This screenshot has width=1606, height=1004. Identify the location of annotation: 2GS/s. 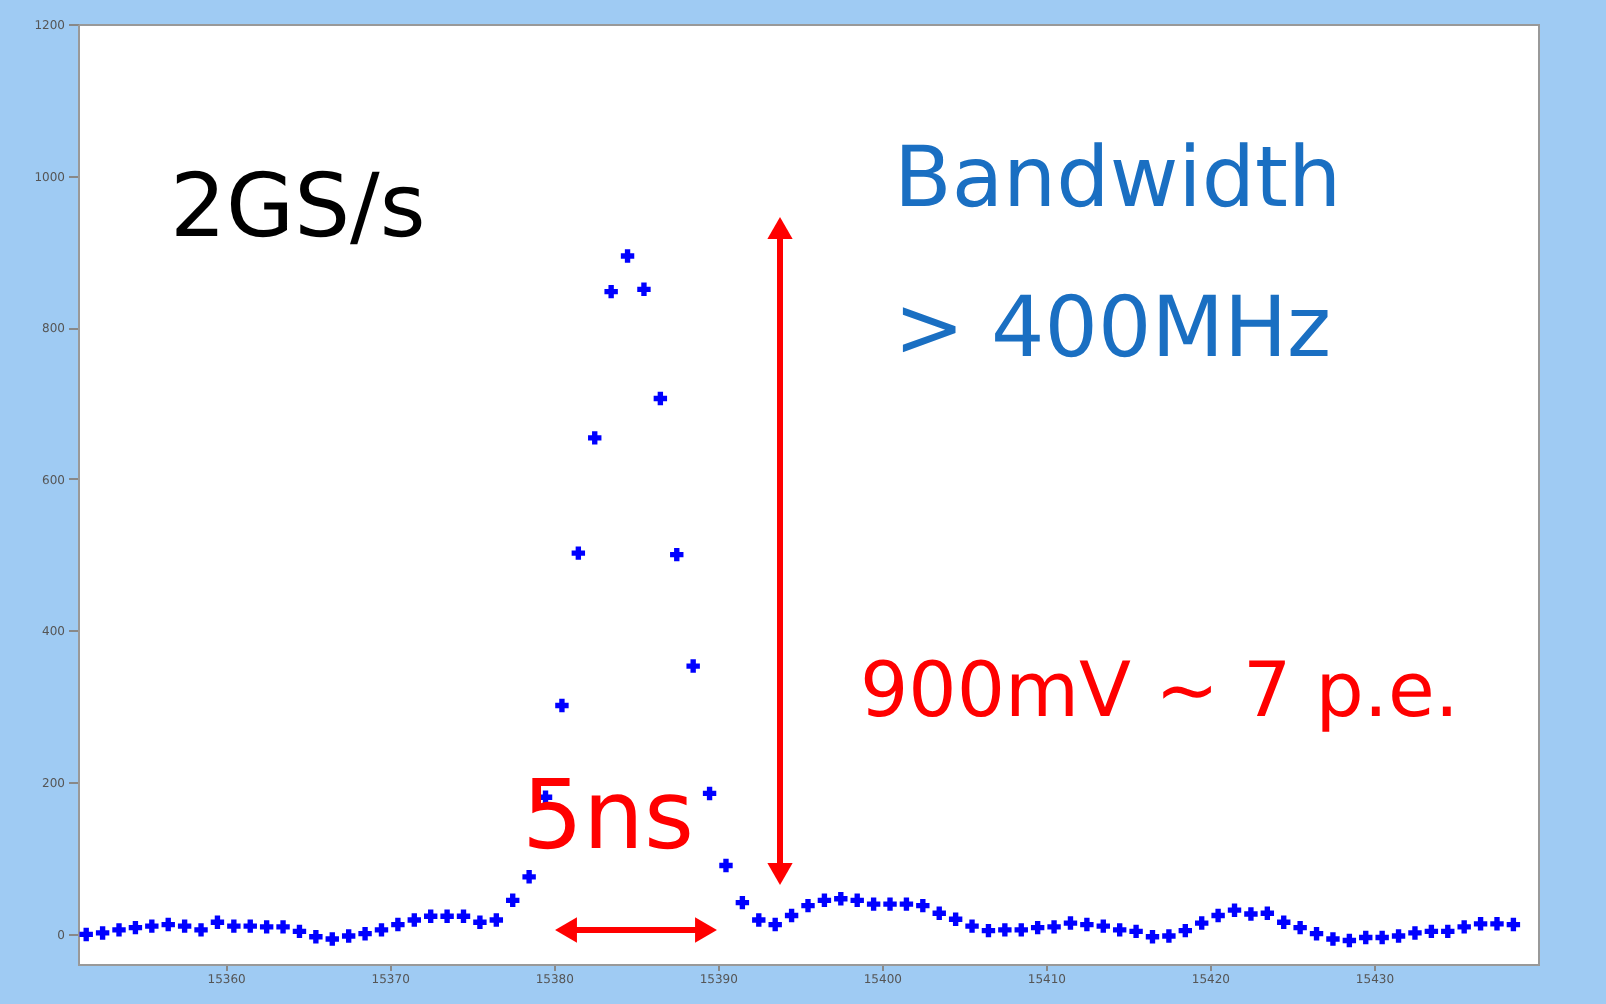
(298, 207).